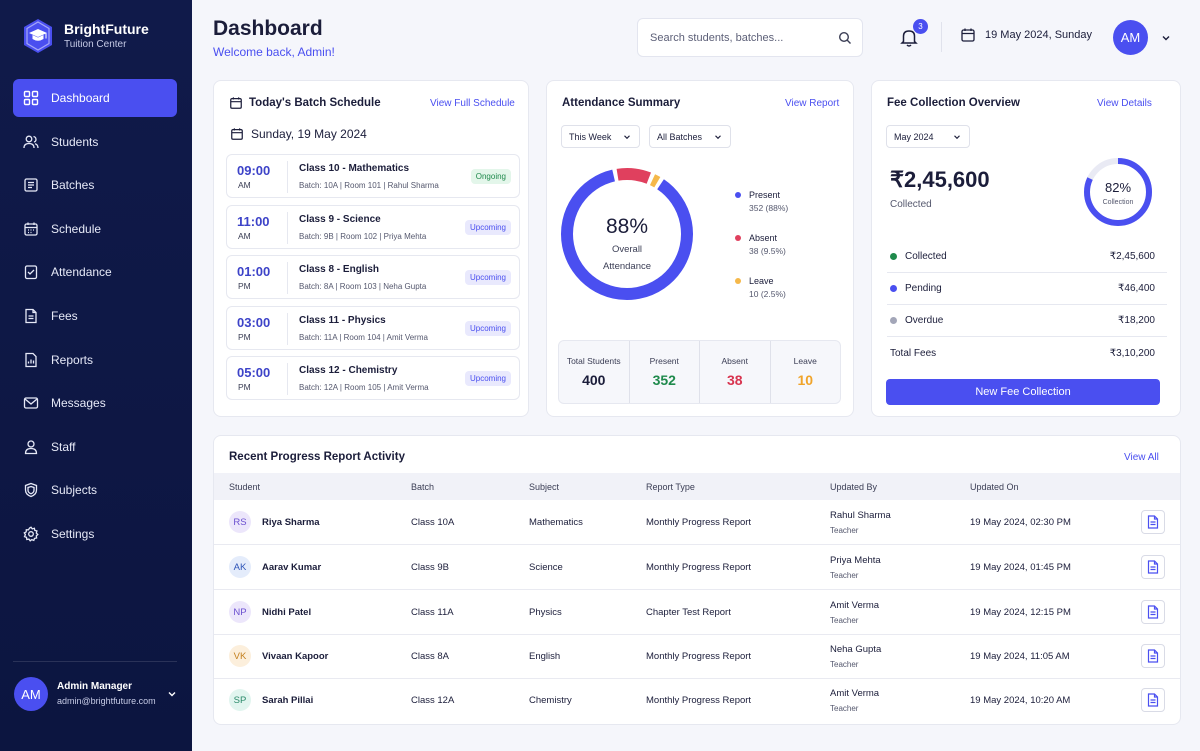  What do you see at coordinates (244, 185) in the screenshot?
I see `schedule-ampm: AM` at bounding box center [244, 185].